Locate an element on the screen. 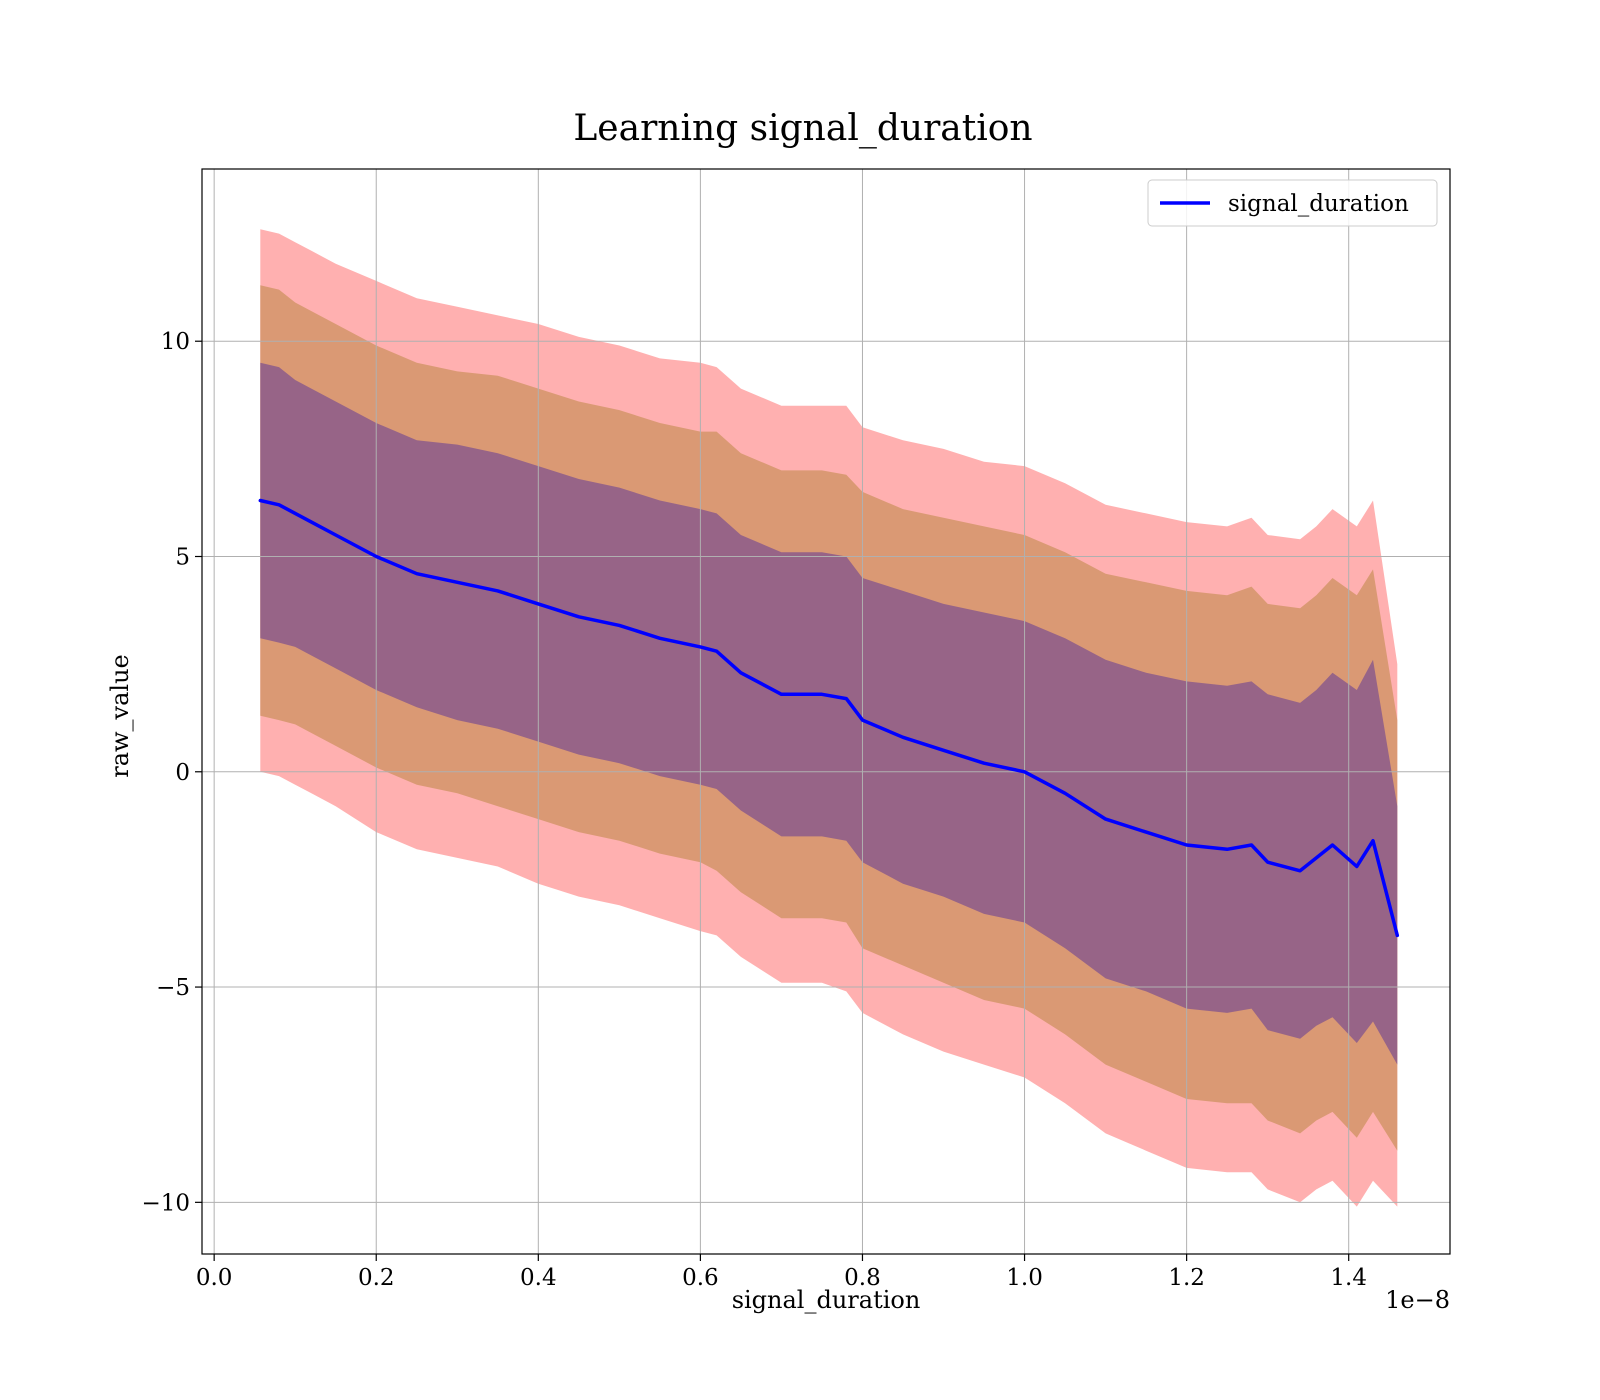 The height and width of the screenshot is (1400, 1600). legend-box is located at coordinates (1292, 203).